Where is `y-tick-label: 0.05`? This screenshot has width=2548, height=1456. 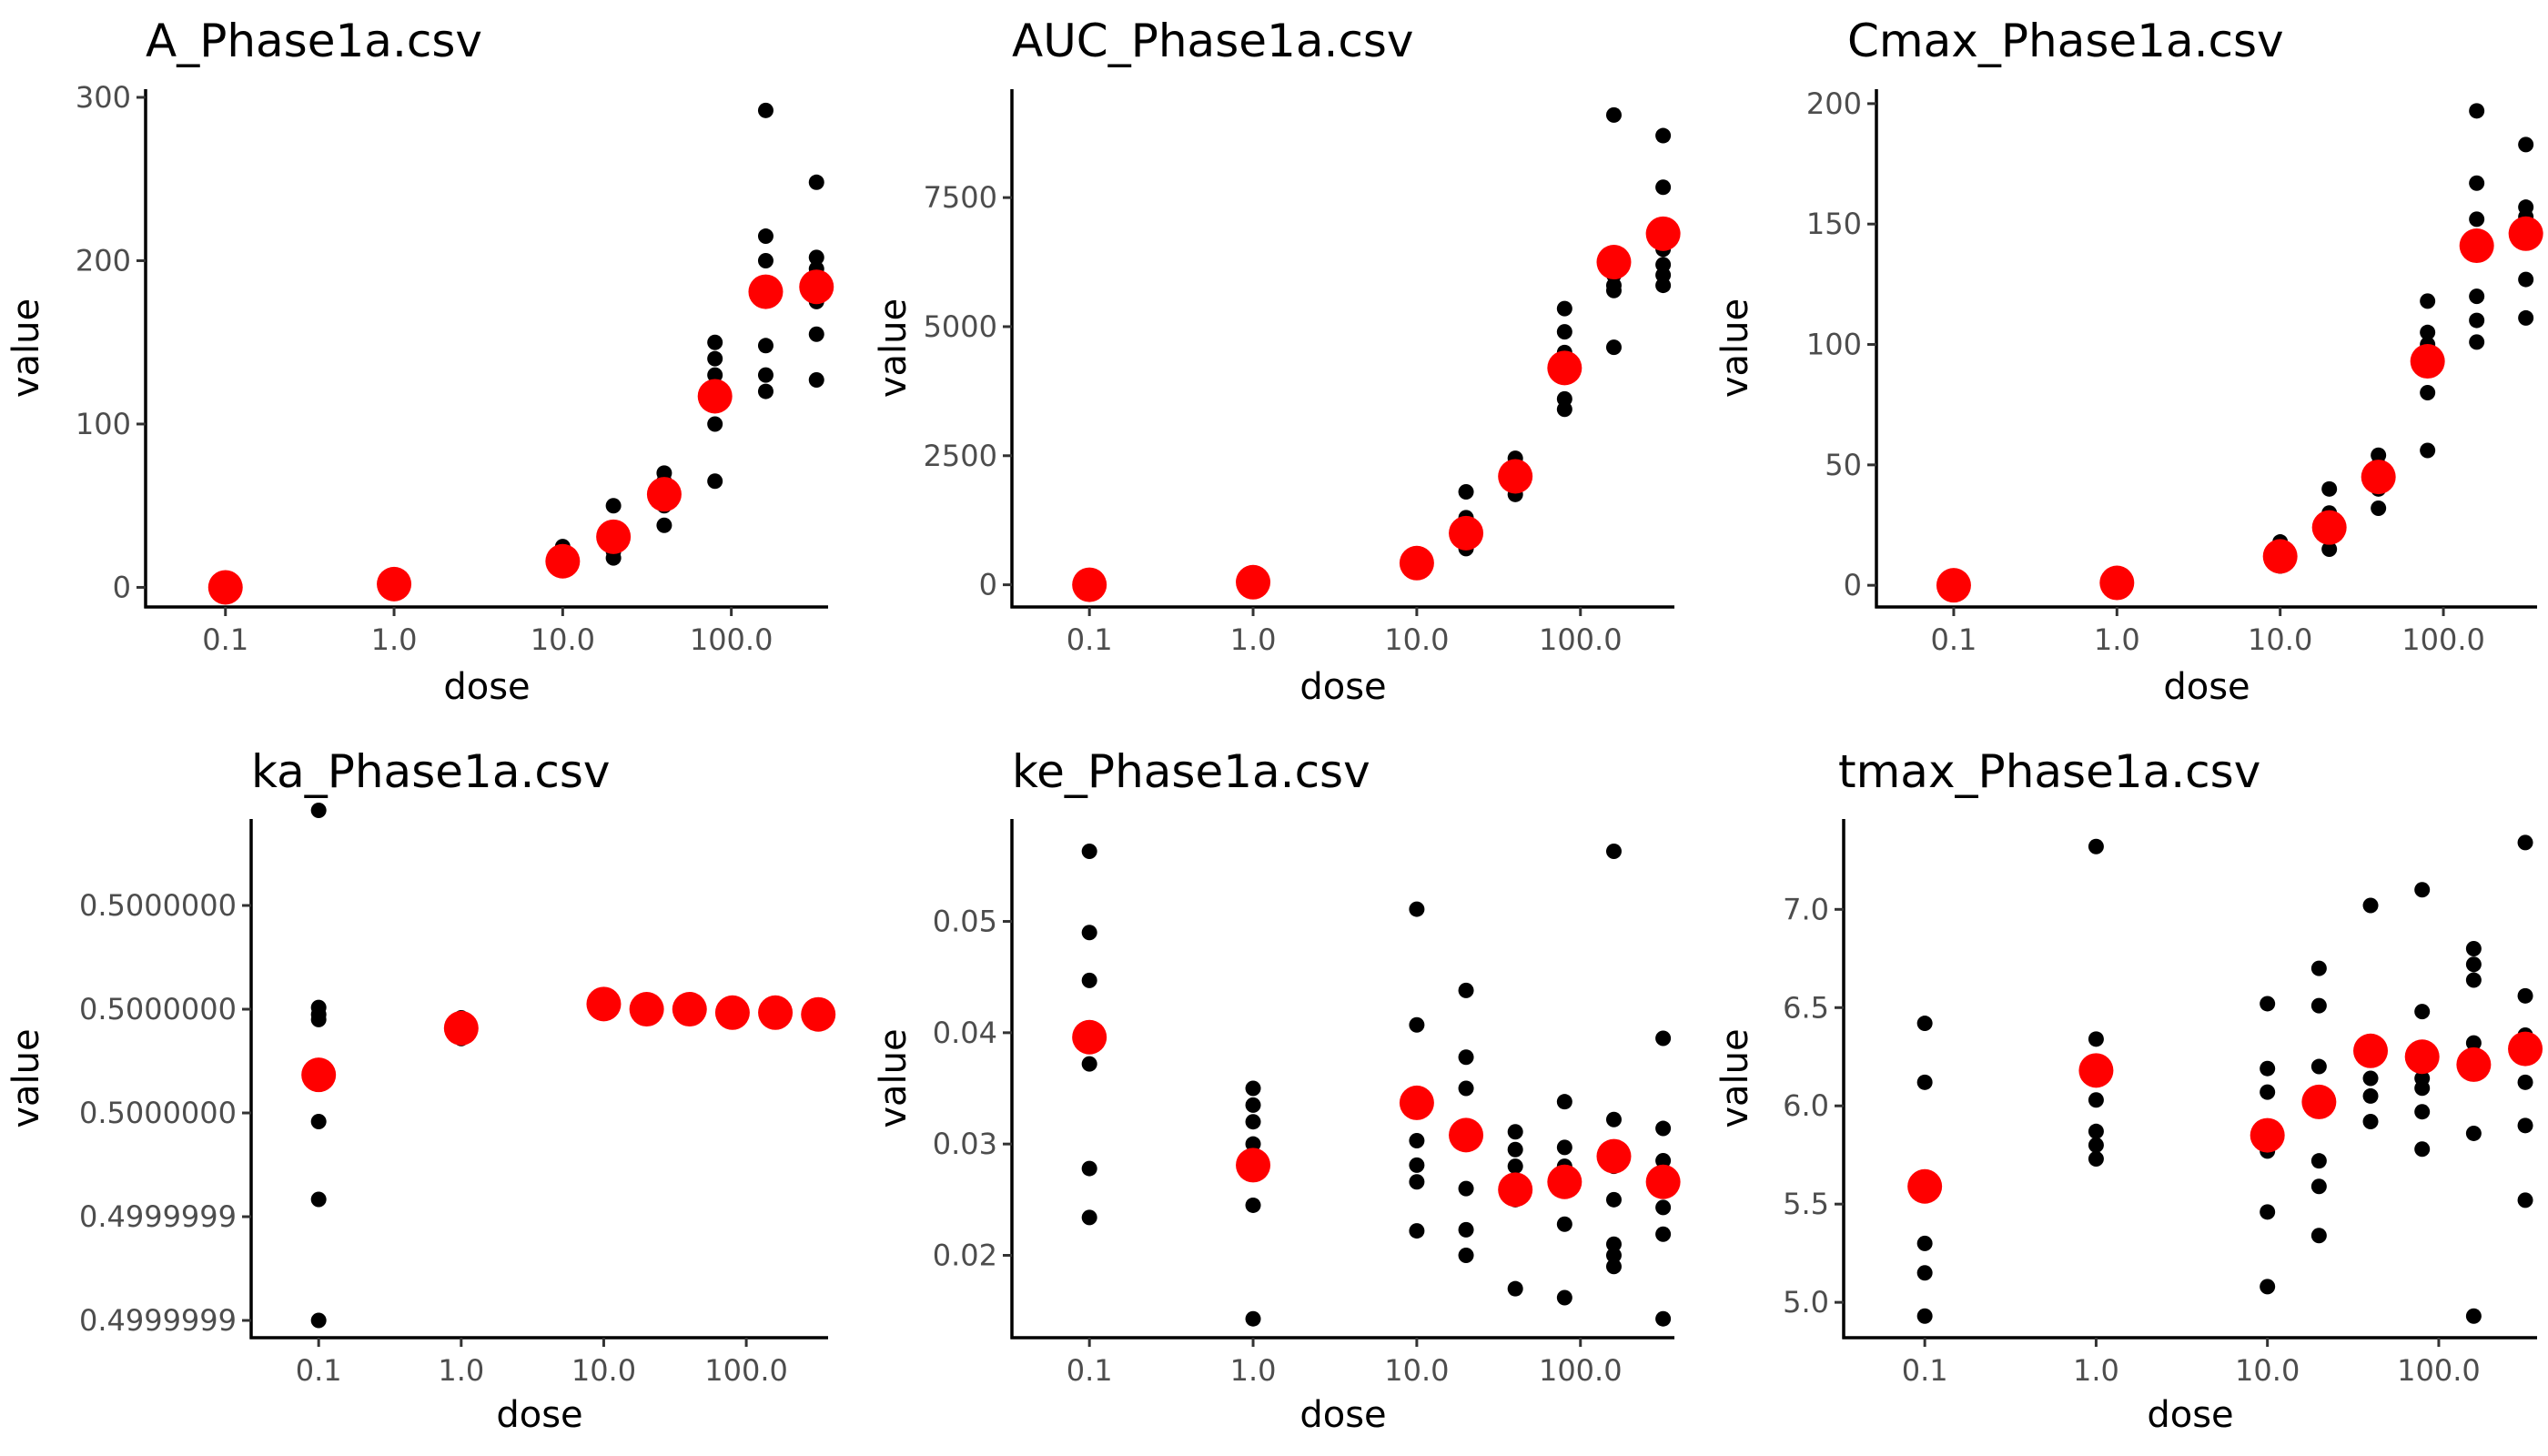
y-tick-label: 0.05 is located at coordinates (965, 922).